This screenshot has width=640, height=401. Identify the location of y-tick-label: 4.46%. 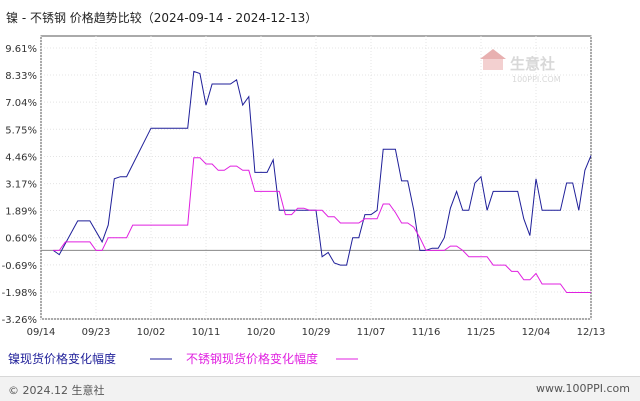
(21, 157).